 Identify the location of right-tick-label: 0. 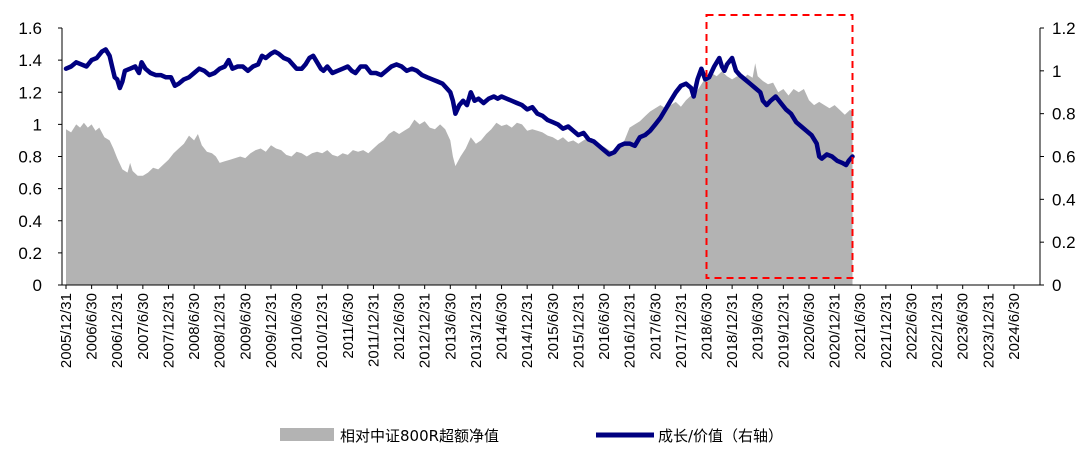
(1056, 285).